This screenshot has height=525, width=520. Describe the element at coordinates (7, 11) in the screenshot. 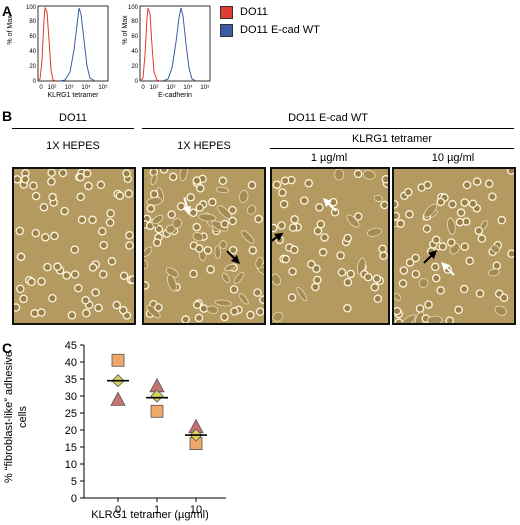

I see `panel-letter-a: A` at that location.